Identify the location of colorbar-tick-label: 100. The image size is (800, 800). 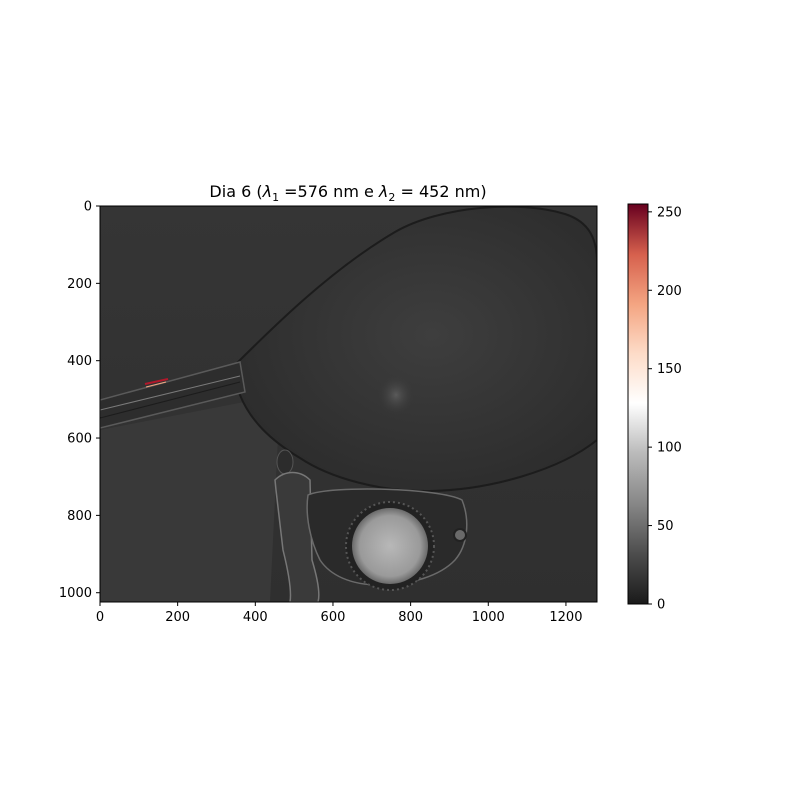
(669, 448).